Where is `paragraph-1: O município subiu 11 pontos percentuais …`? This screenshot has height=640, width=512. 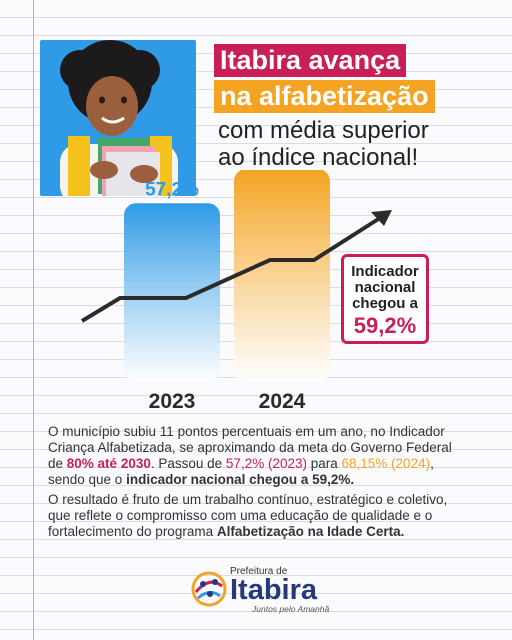
paragraph-1: O município subiu 11 pontos percentuais … is located at coordinates (258, 456).